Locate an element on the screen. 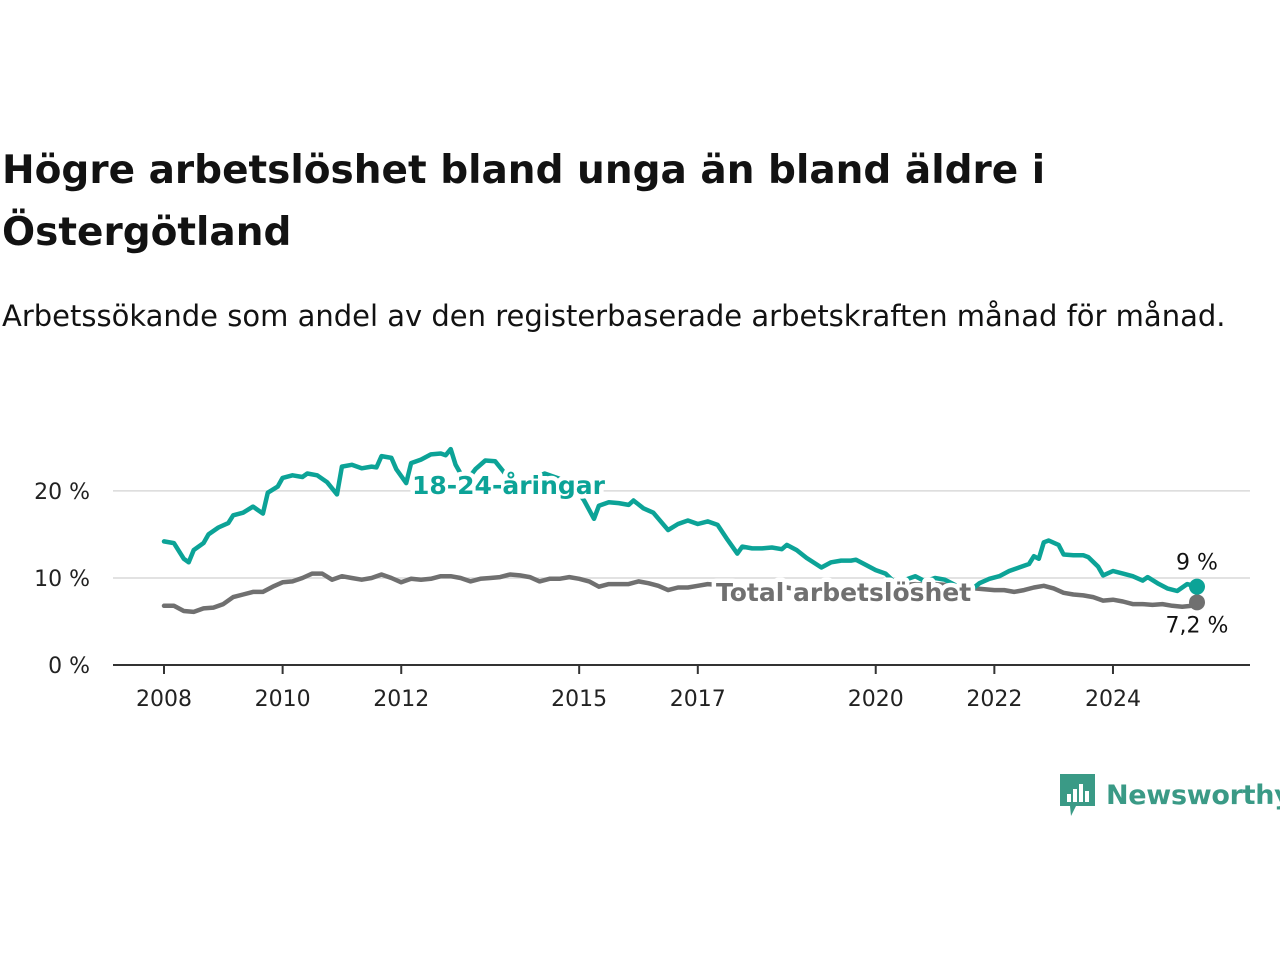 The width and height of the screenshot is (1280, 960). x-tick-label: 2012 is located at coordinates (401, 699).